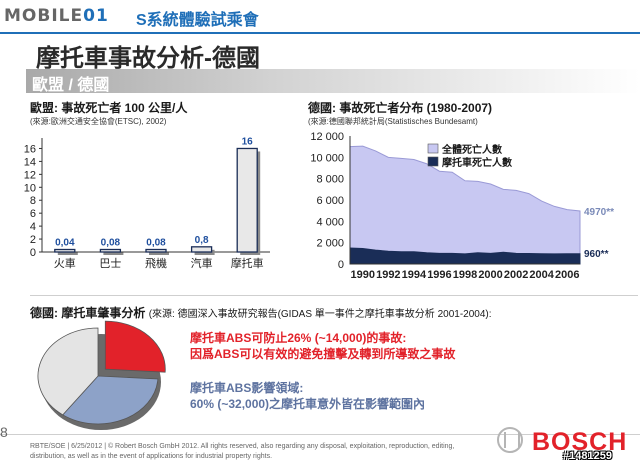  Describe the element at coordinates (400, 108) in the screenshot. I see `area-chart-title: 德國: 事故死亡者分布 (1980-2007)` at that location.